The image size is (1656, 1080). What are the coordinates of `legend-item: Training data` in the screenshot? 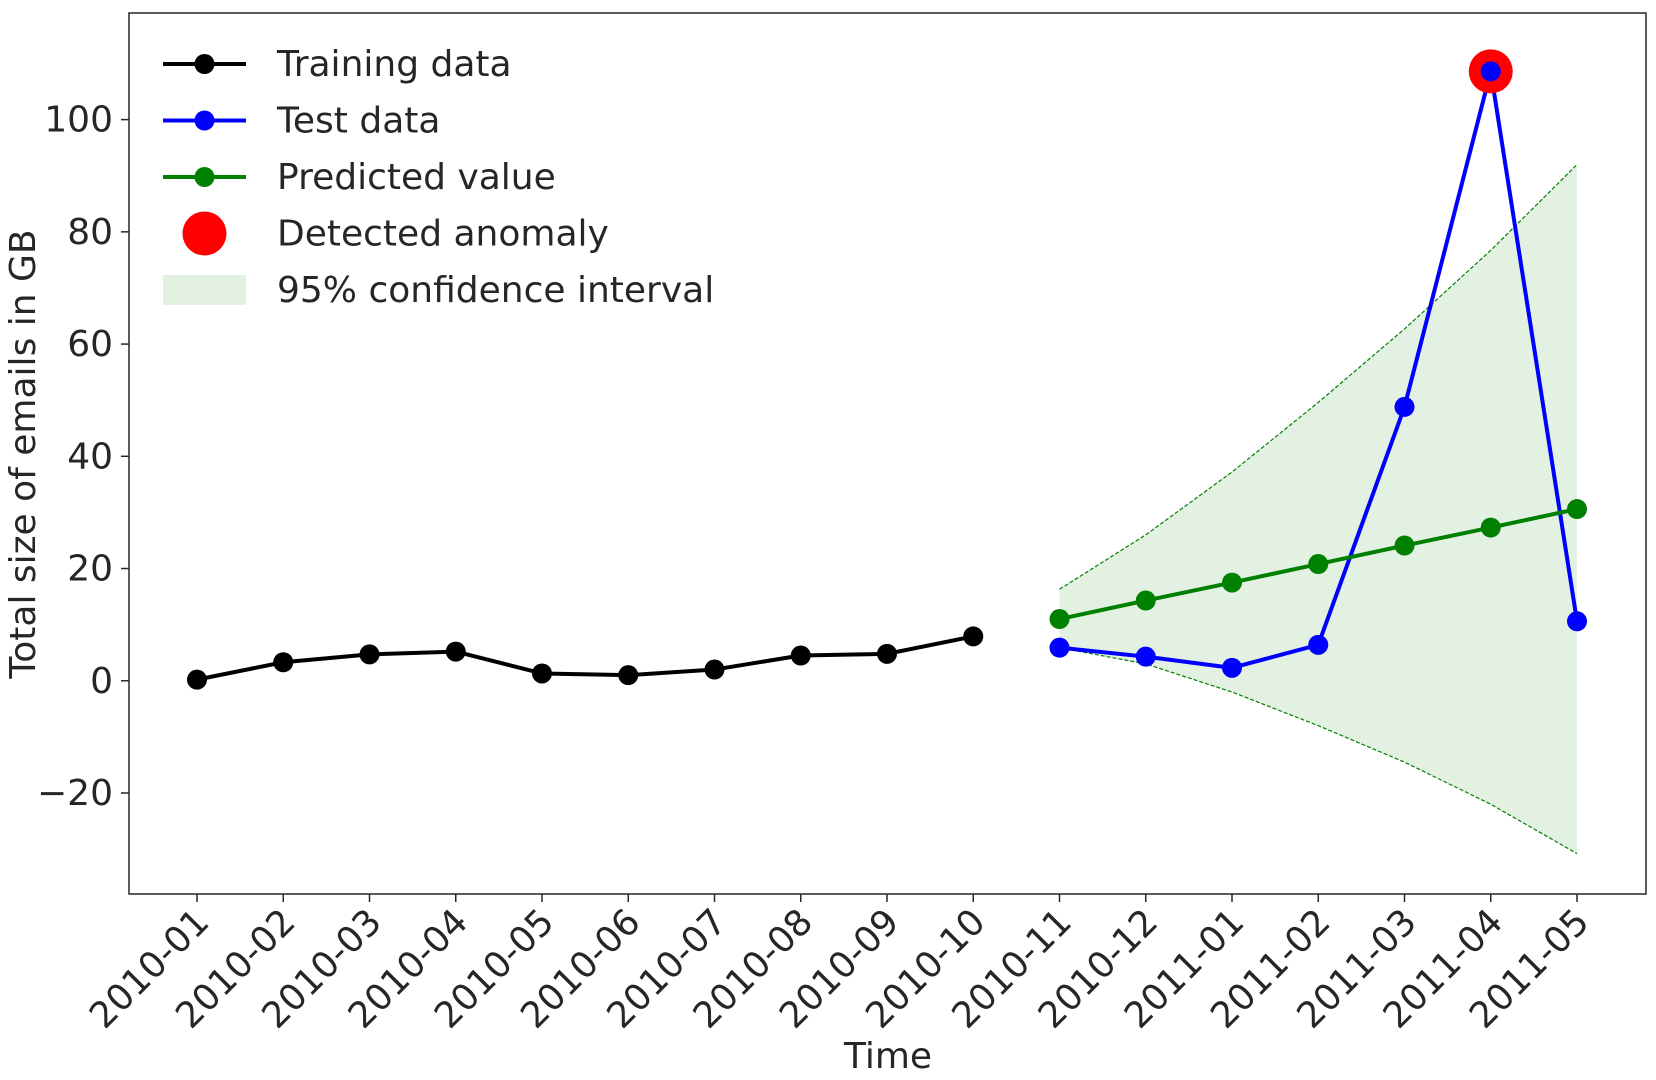 It's located at (337, 64).